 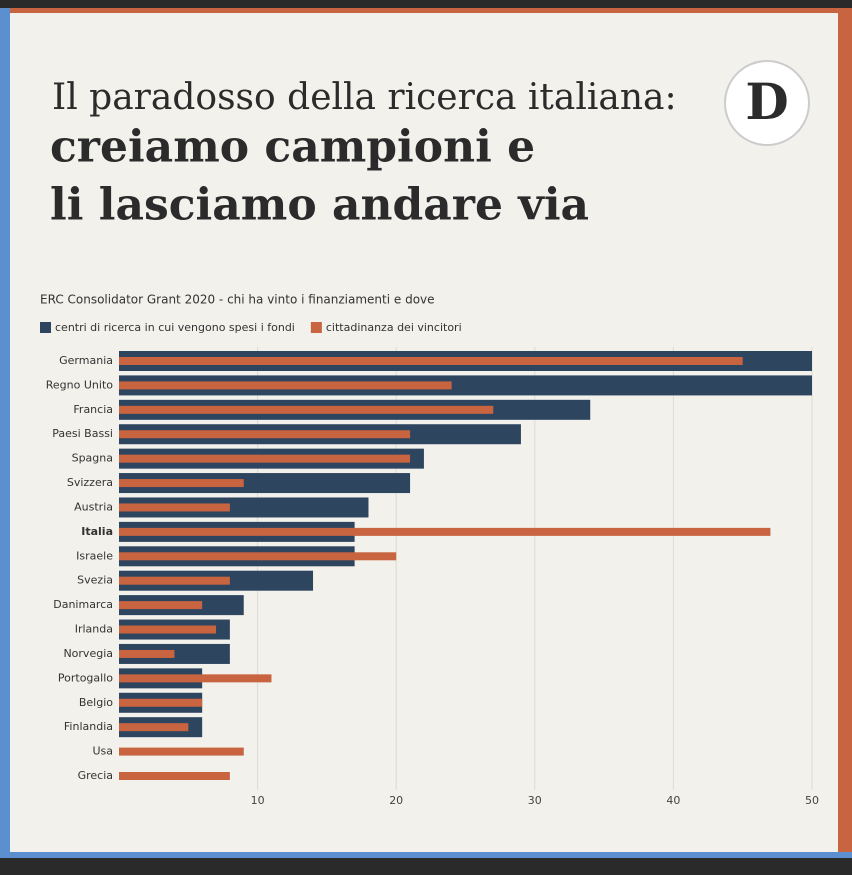 I want to click on y-tick-label: Norvegia, so click(x=88, y=653).